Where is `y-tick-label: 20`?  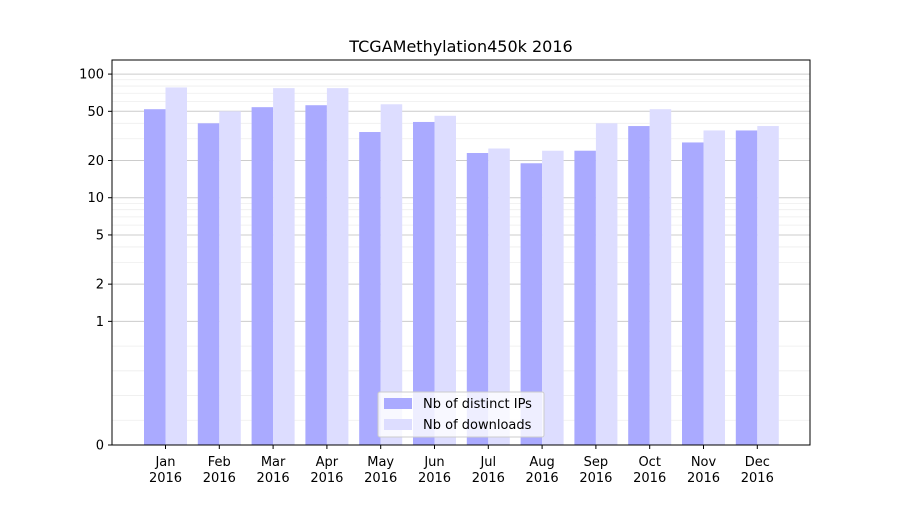 y-tick-label: 20 is located at coordinates (95, 161).